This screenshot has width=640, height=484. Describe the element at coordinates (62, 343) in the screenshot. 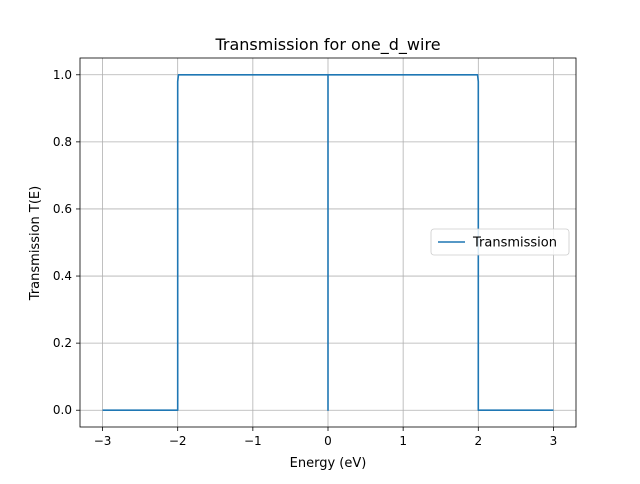

I see `y-tick-label: 0.2` at that location.